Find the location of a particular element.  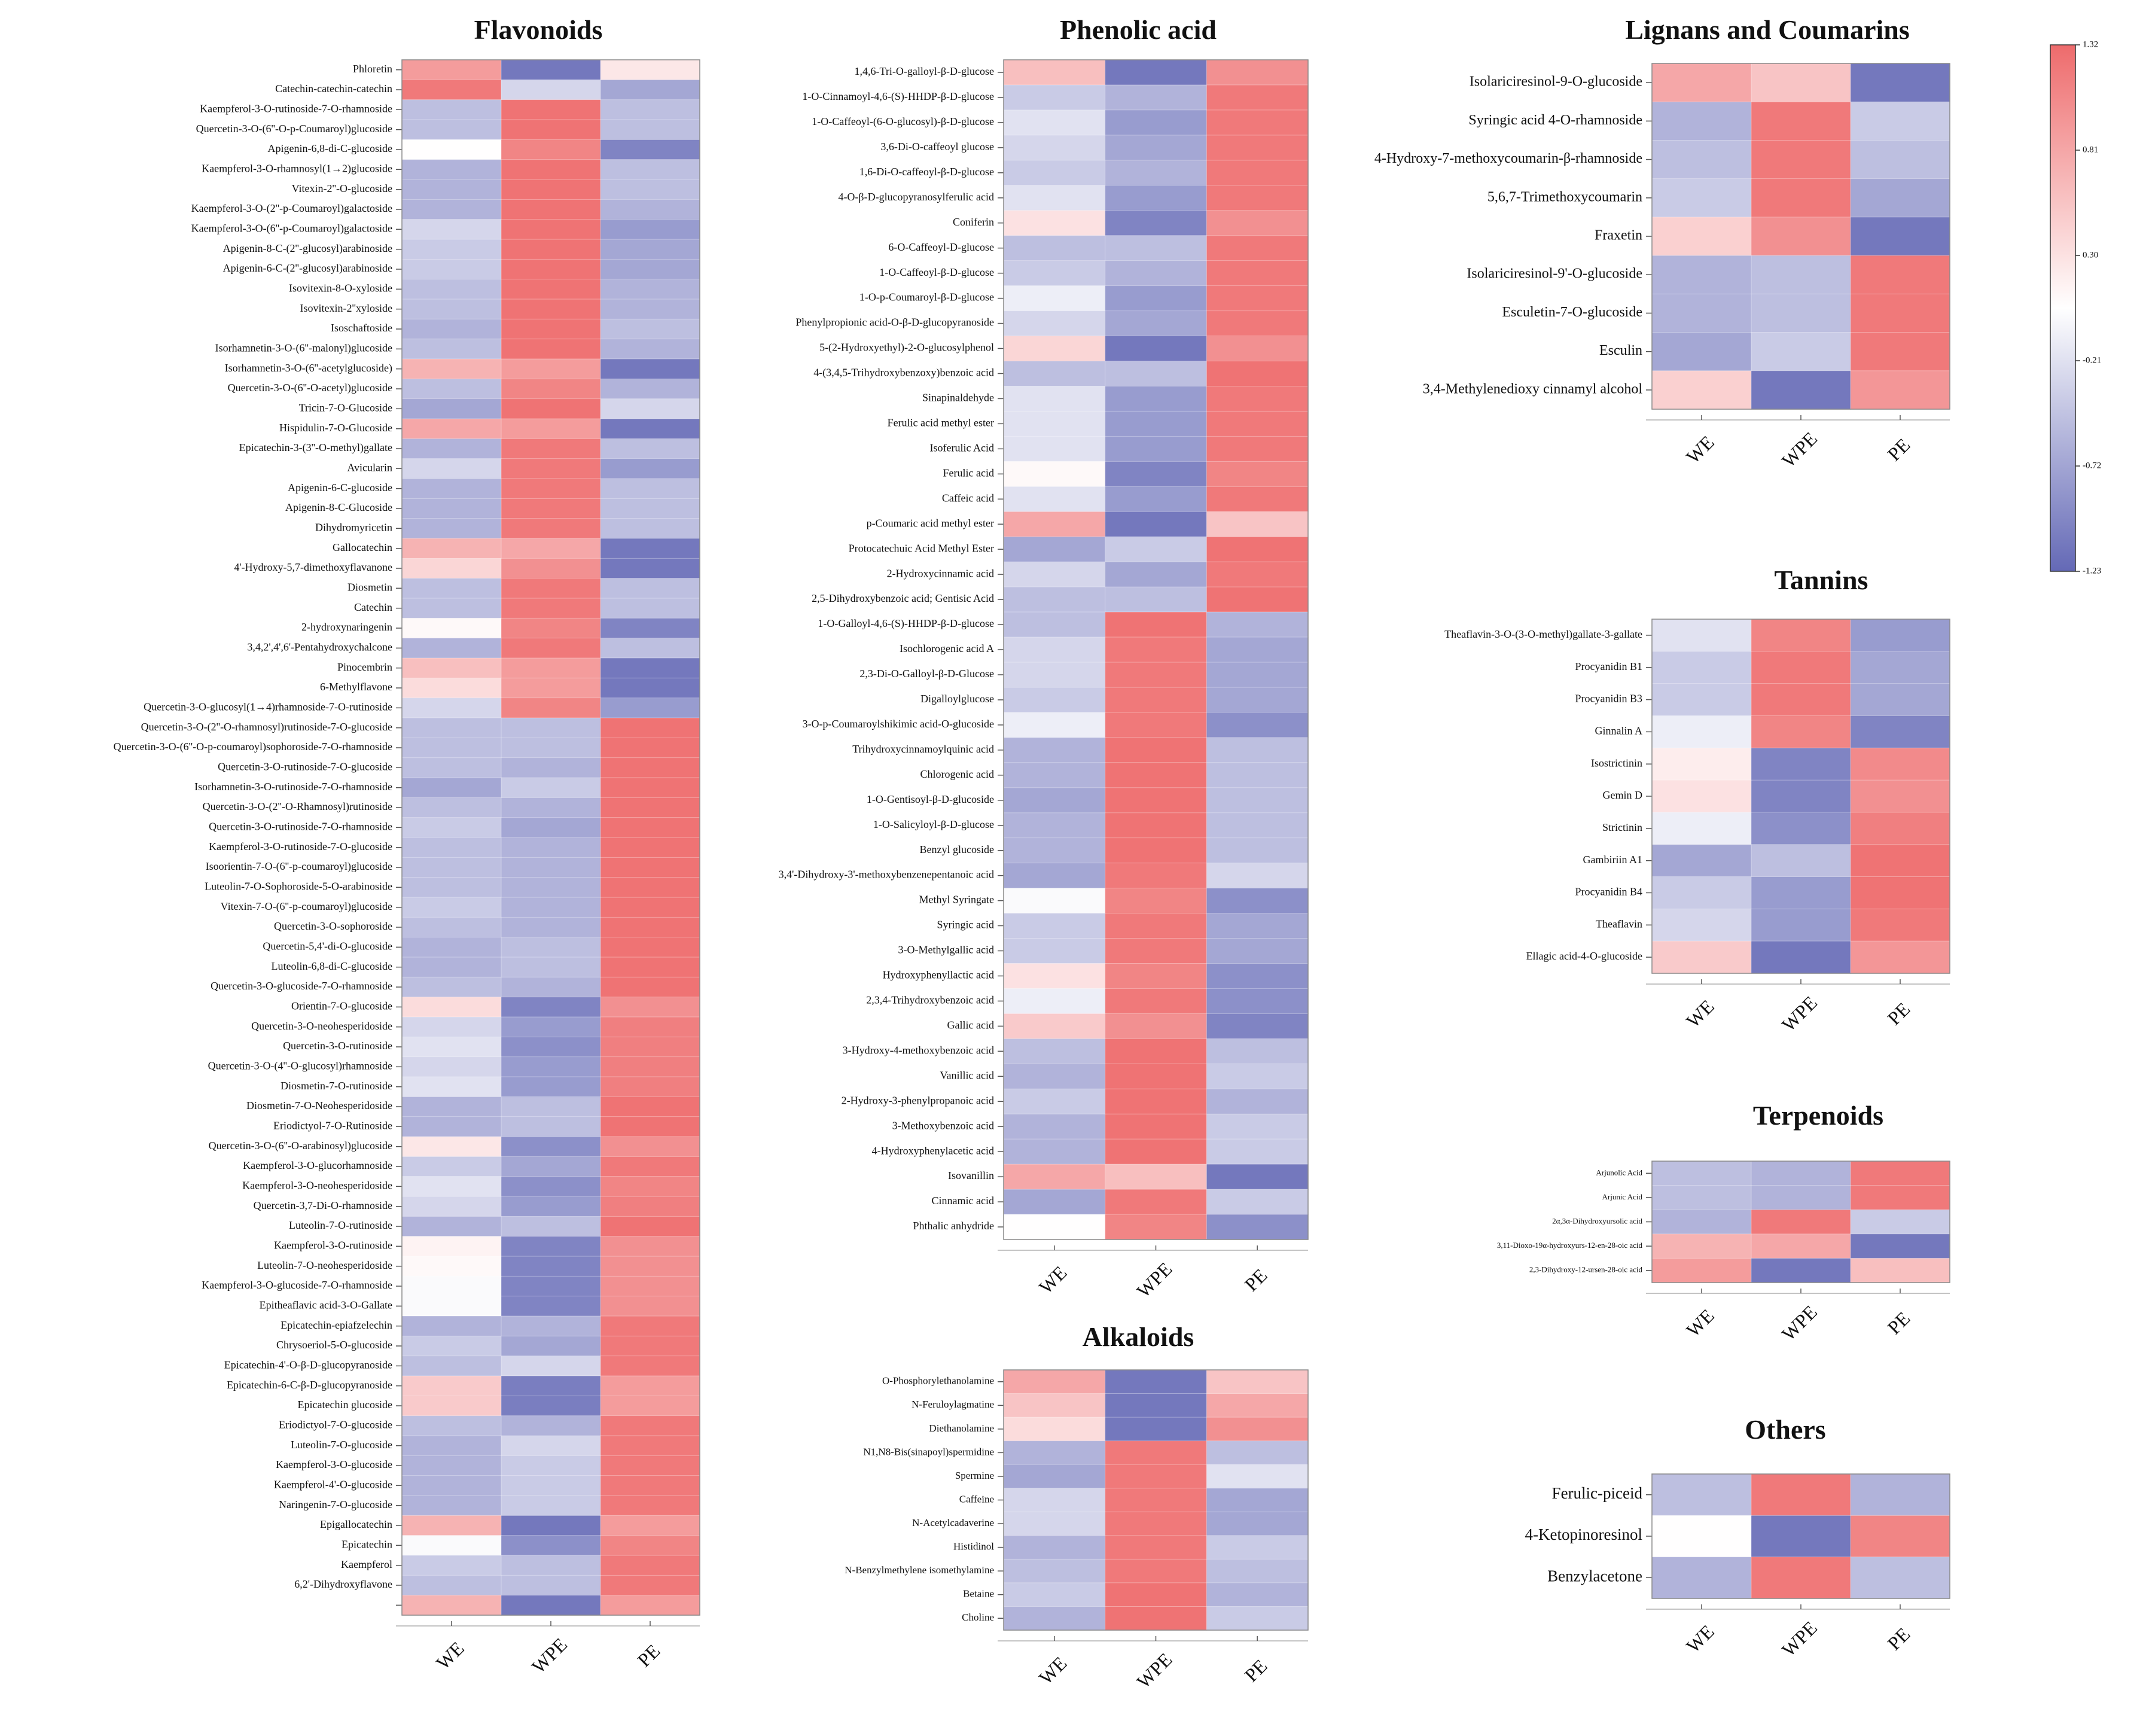

row-label: Quercetin-3-O-neohesperidoside is located at coordinates (321, 1026).